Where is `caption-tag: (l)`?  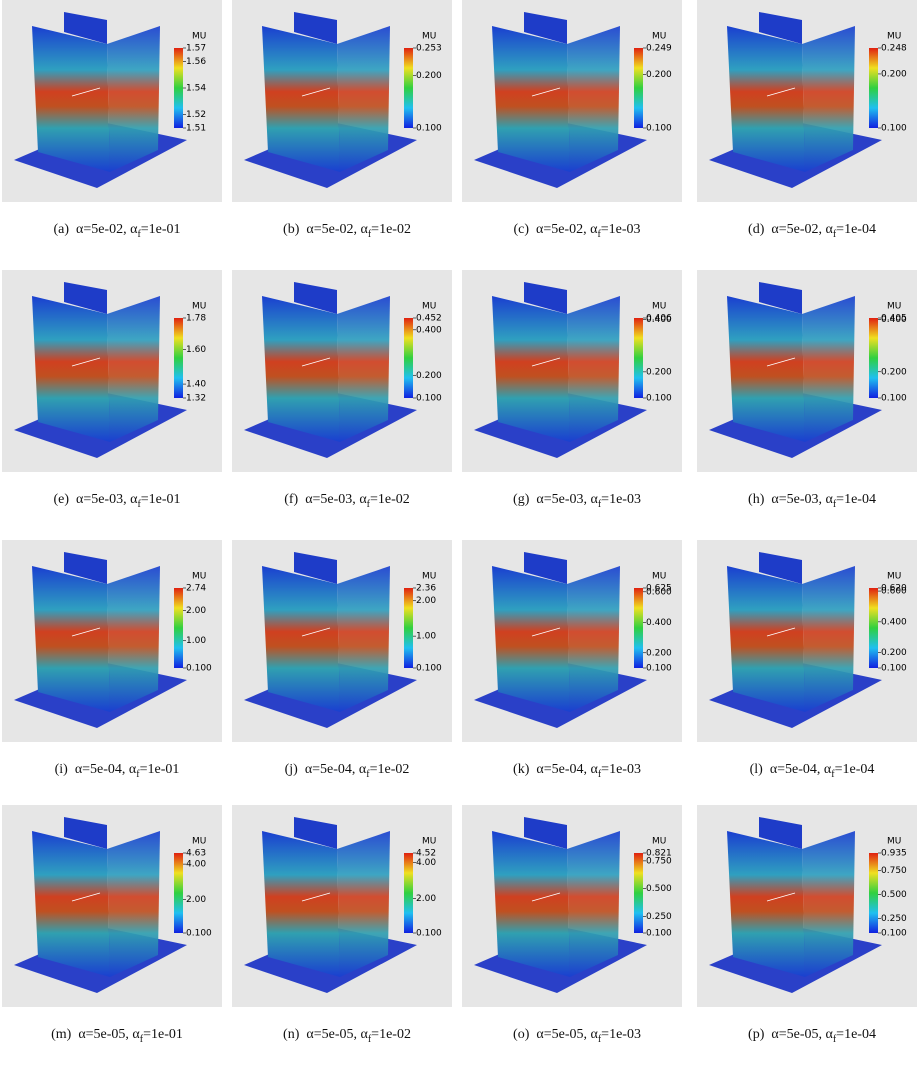 caption-tag: (l) is located at coordinates (756, 769).